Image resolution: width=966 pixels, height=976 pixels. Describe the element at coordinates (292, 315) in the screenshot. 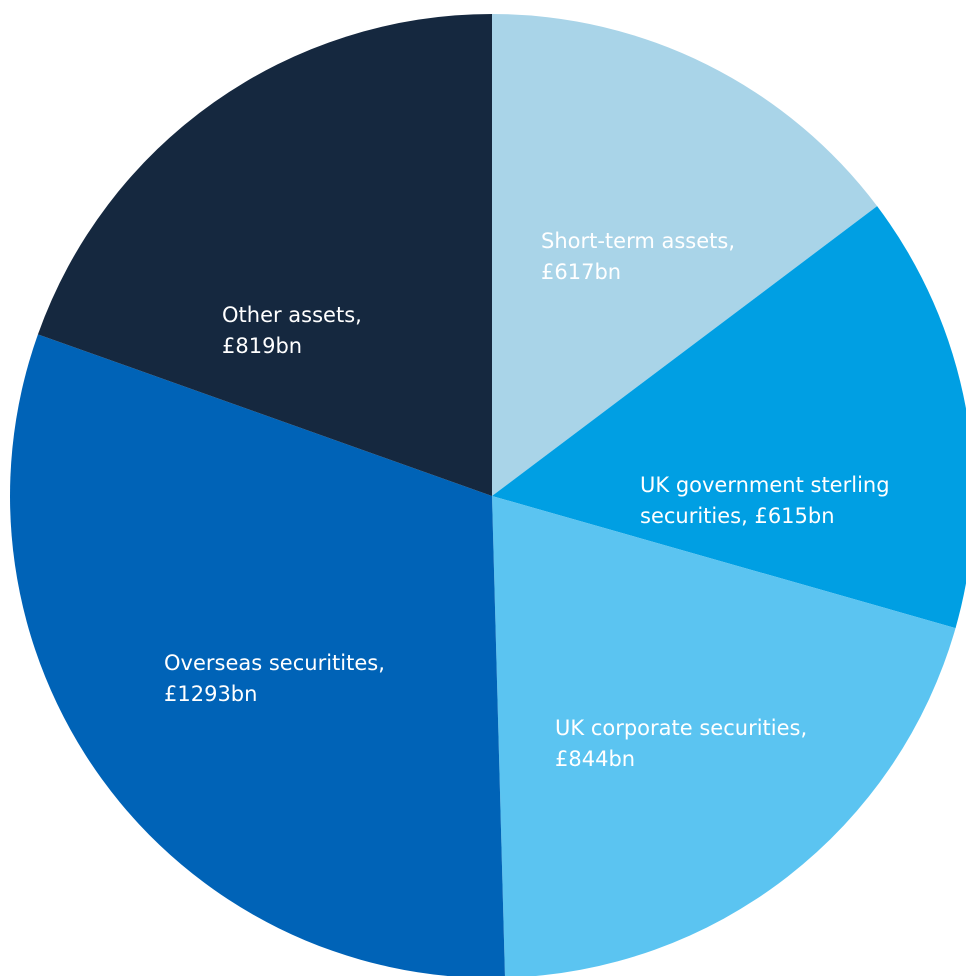

I see `pie-label-line: Other assets,` at that location.